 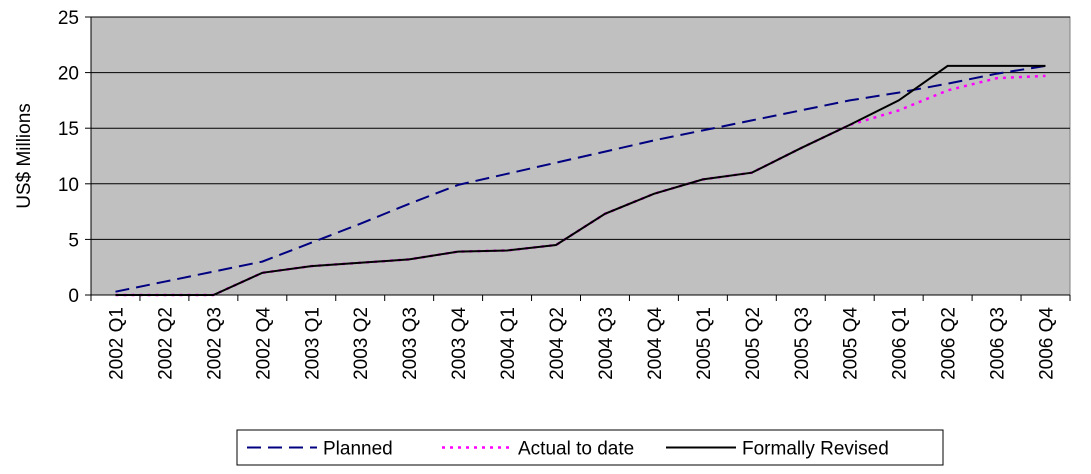 I want to click on legend: Planned Actual to date Formally Revised, so click(x=590, y=447).